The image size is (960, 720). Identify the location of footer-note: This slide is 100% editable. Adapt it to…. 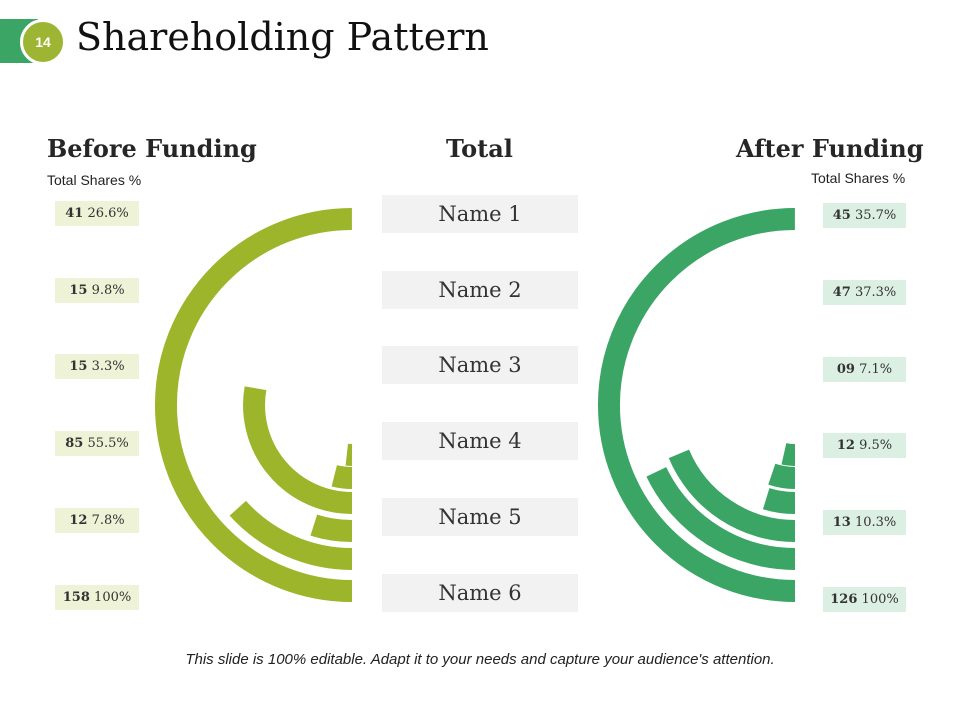
(480, 659).